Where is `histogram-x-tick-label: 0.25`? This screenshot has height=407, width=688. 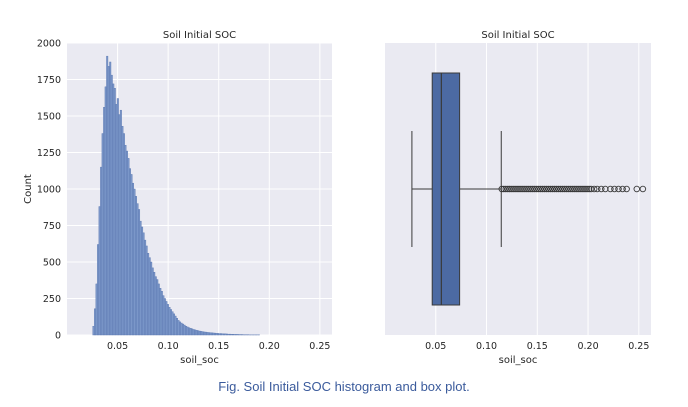 histogram-x-tick-label: 0.25 is located at coordinates (319, 346).